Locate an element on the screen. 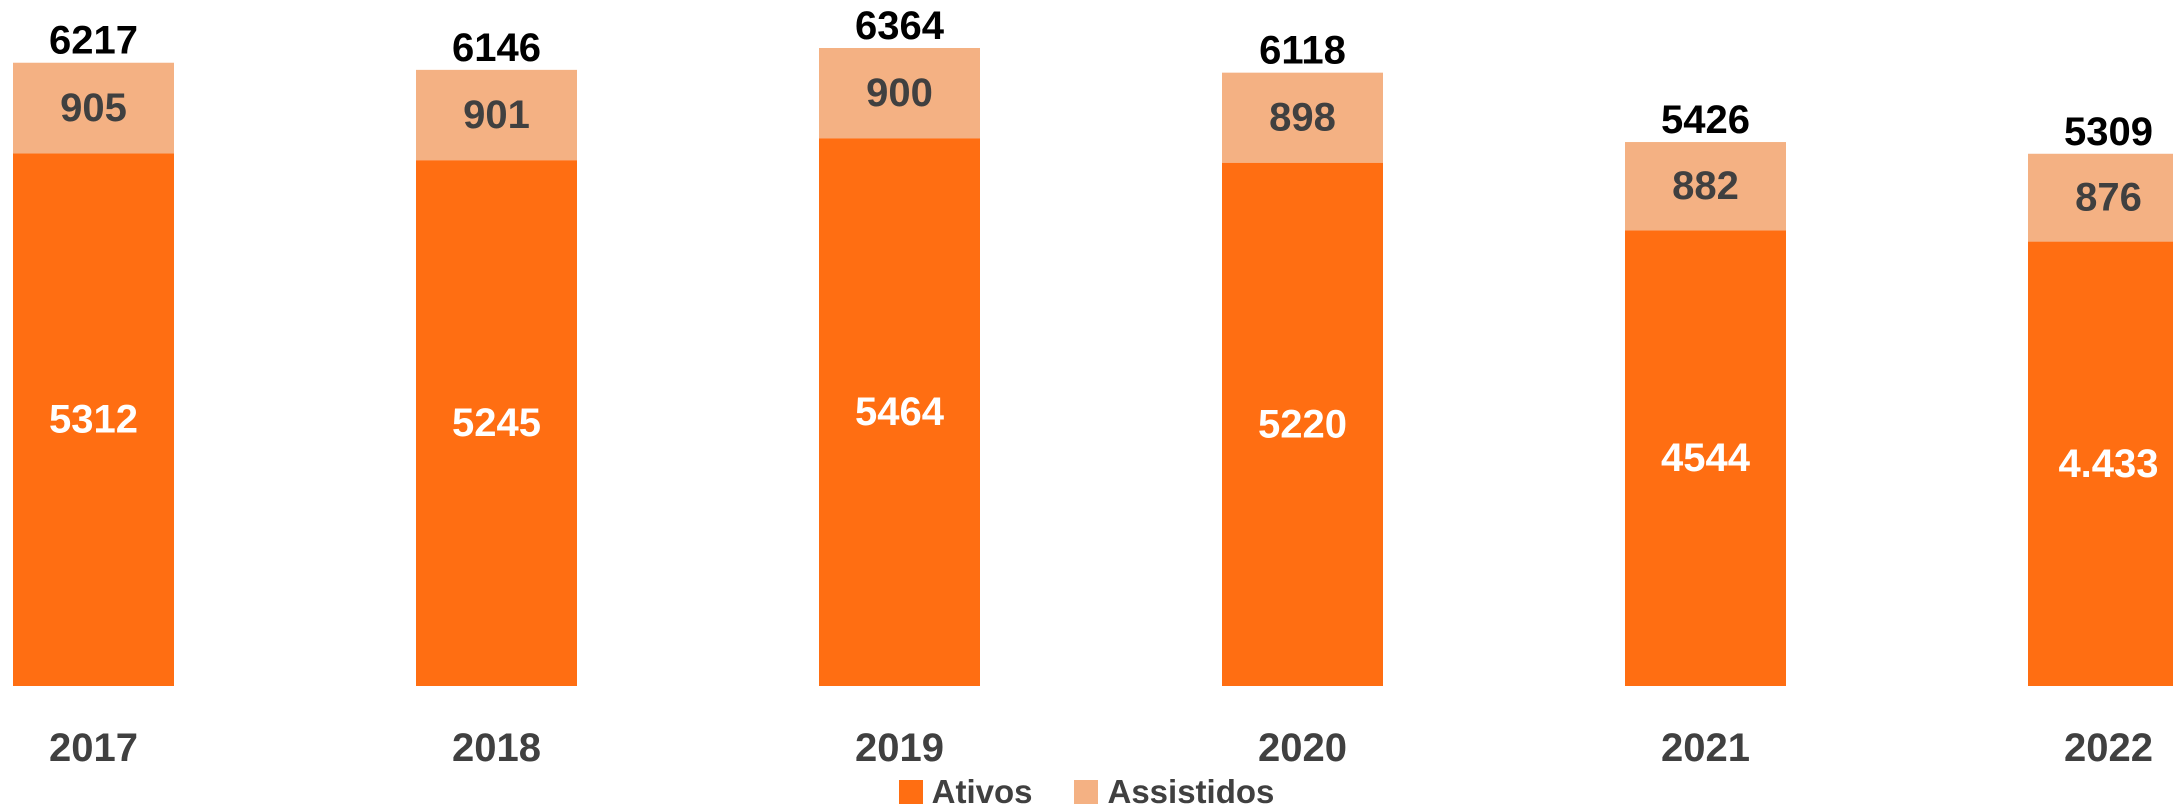 Image resolution: width=2173 pixels, height=810 pixels. data-label-assistidos-2019: 900 is located at coordinates (899, 93).